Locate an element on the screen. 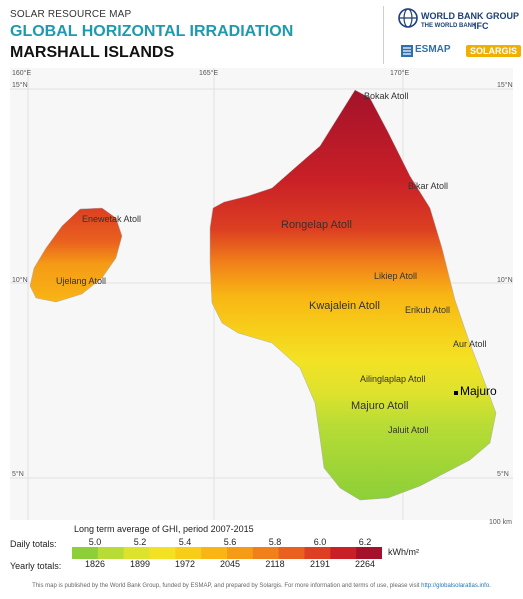  daily-value-1: 5.0 is located at coordinates (95, 542).